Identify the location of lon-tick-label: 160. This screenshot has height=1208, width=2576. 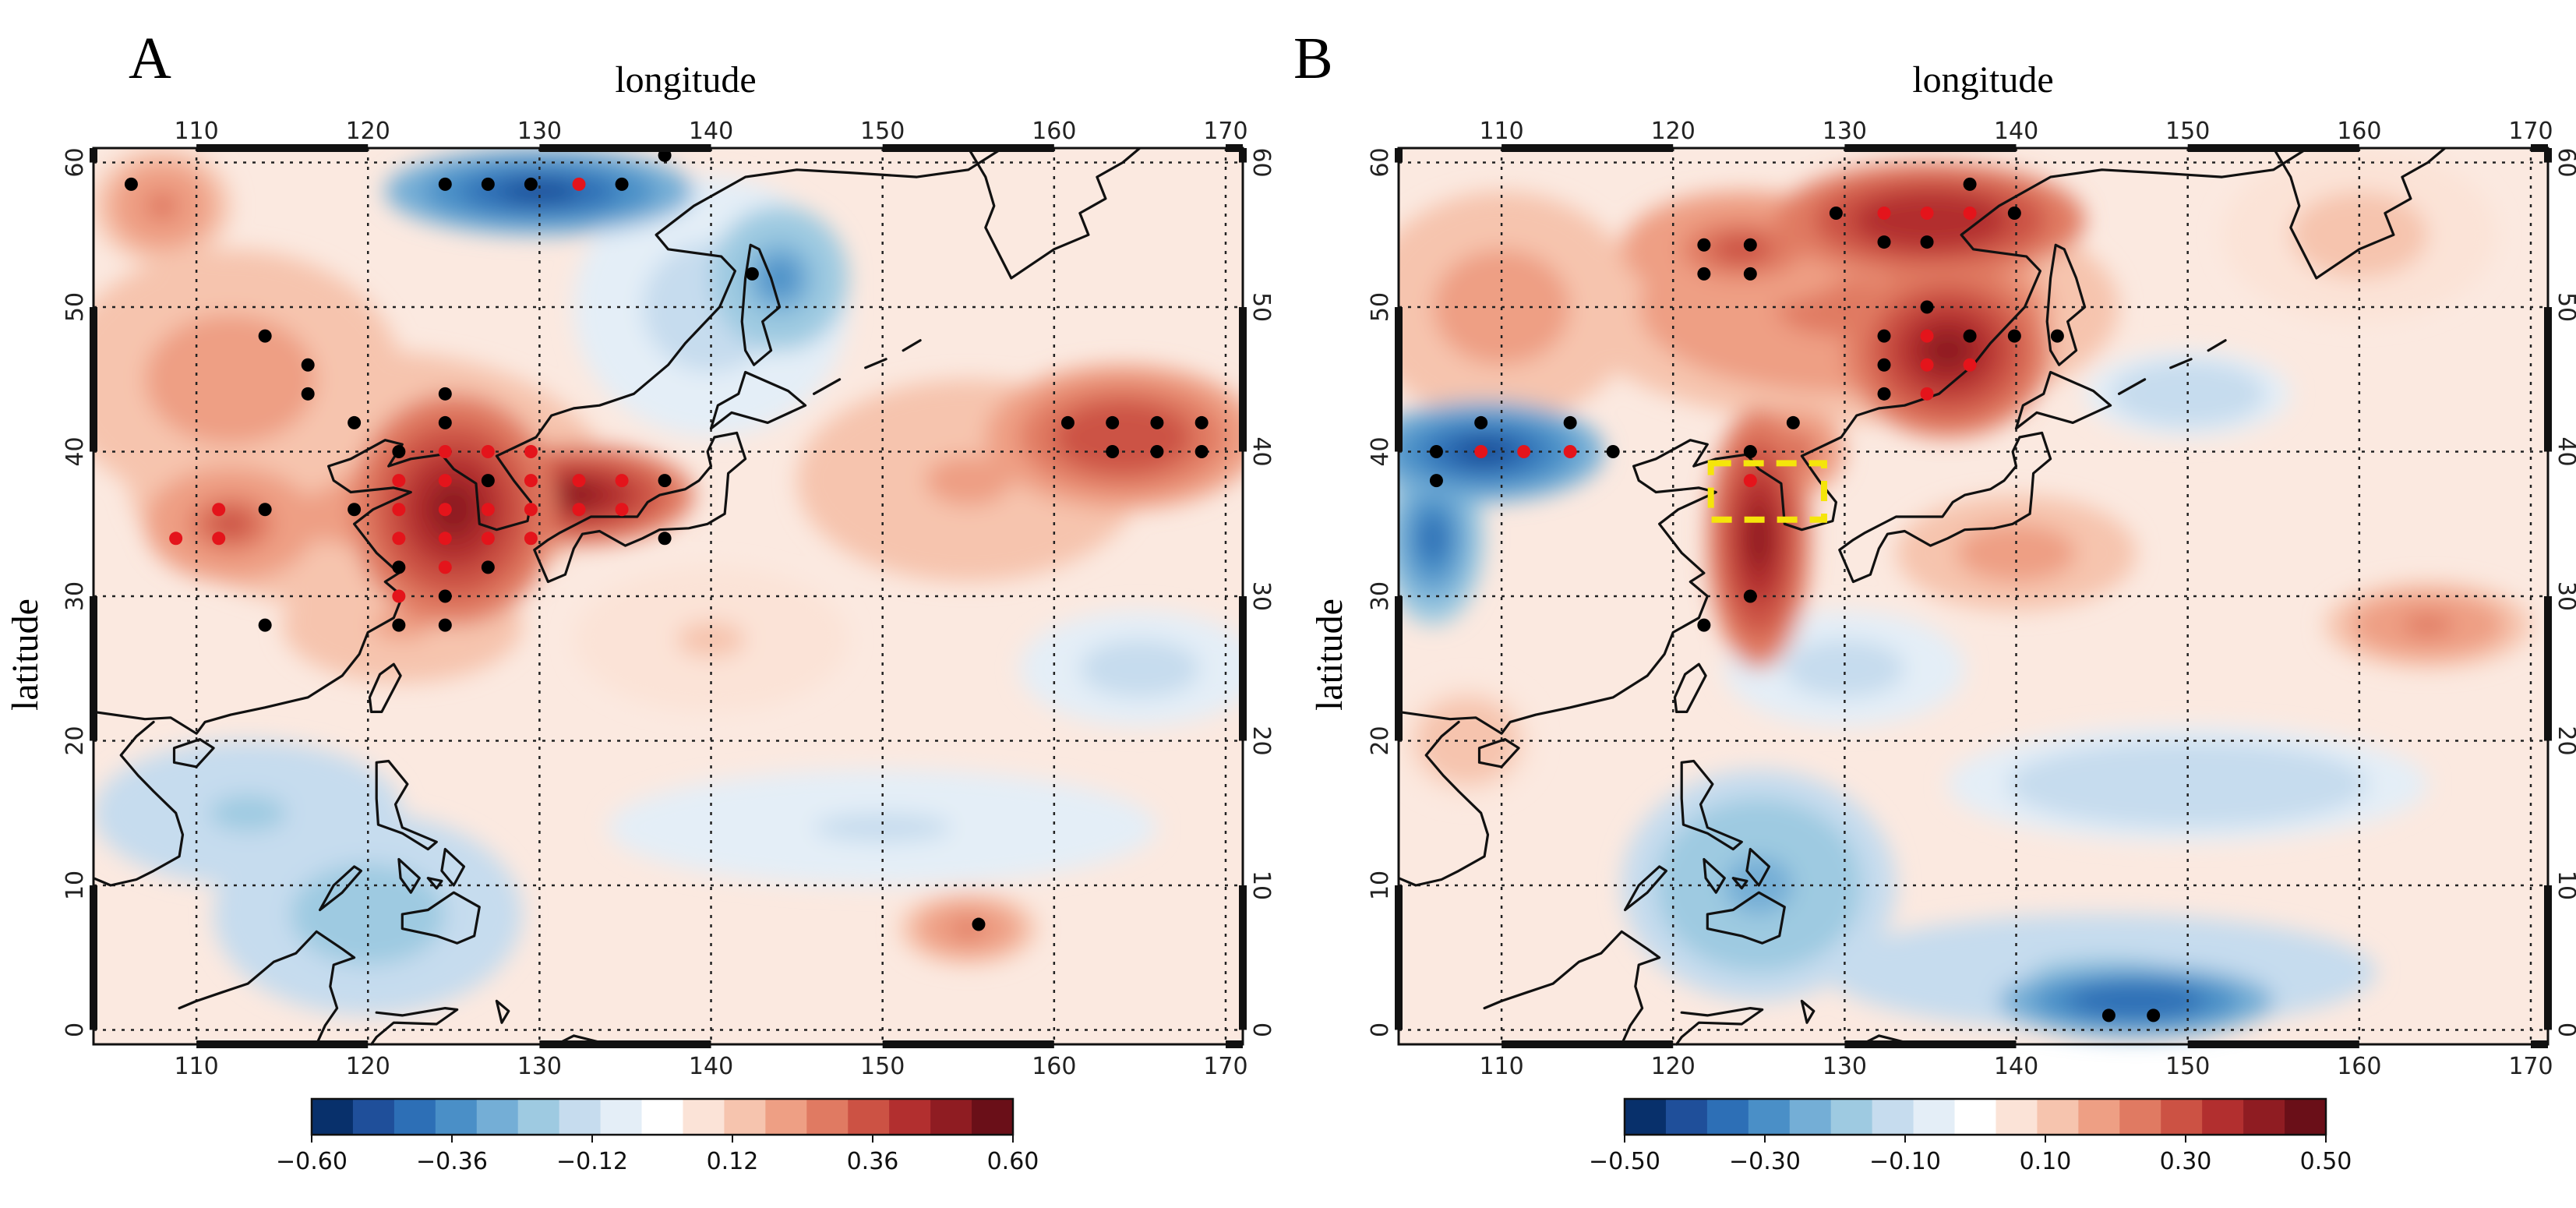
(1054, 131).